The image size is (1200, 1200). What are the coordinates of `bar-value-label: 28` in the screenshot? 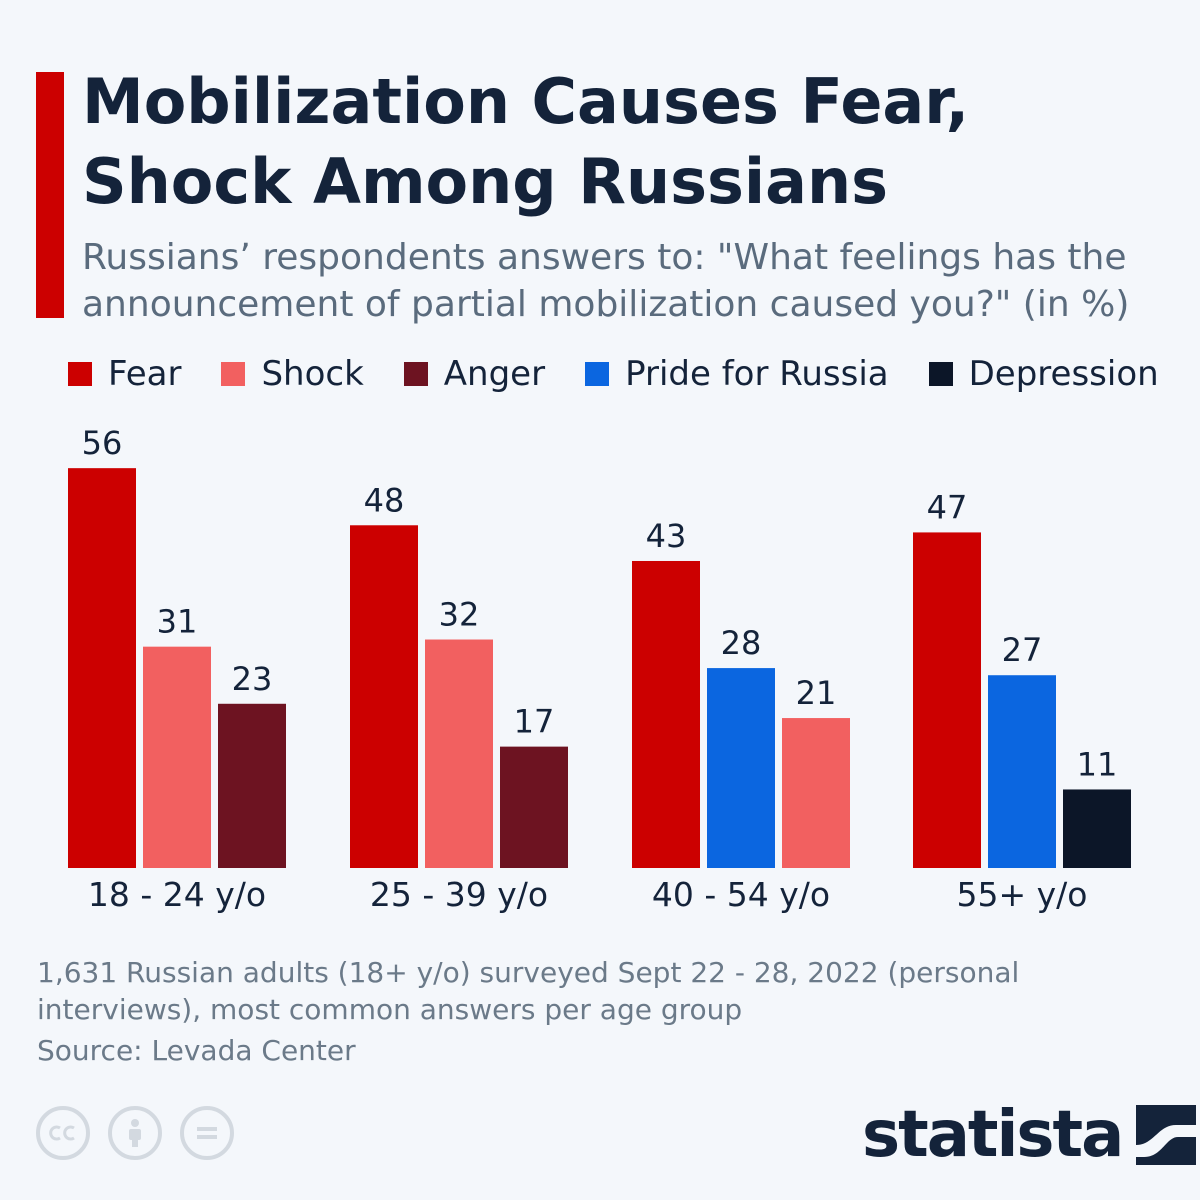 It's located at (741, 643).